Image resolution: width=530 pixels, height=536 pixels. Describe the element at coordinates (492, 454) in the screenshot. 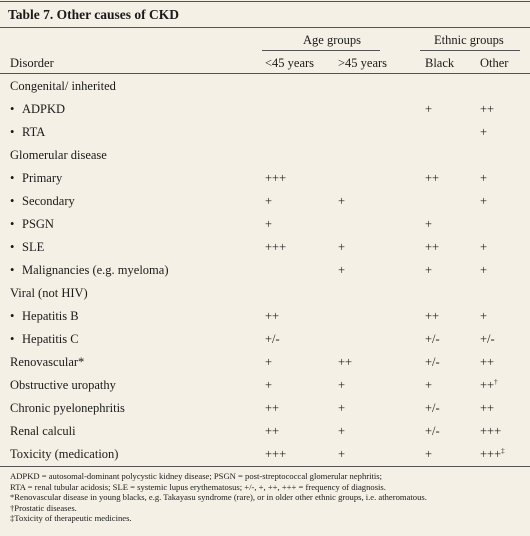

I see `cell: +++‡` at that location.